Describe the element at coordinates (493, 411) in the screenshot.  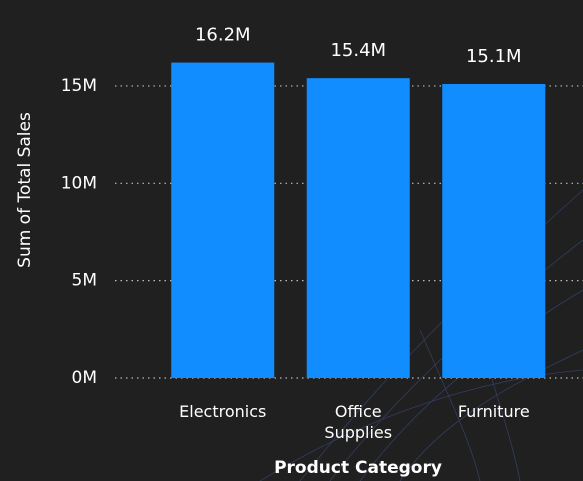
I see `x-tick-label: Furniture` at that location.